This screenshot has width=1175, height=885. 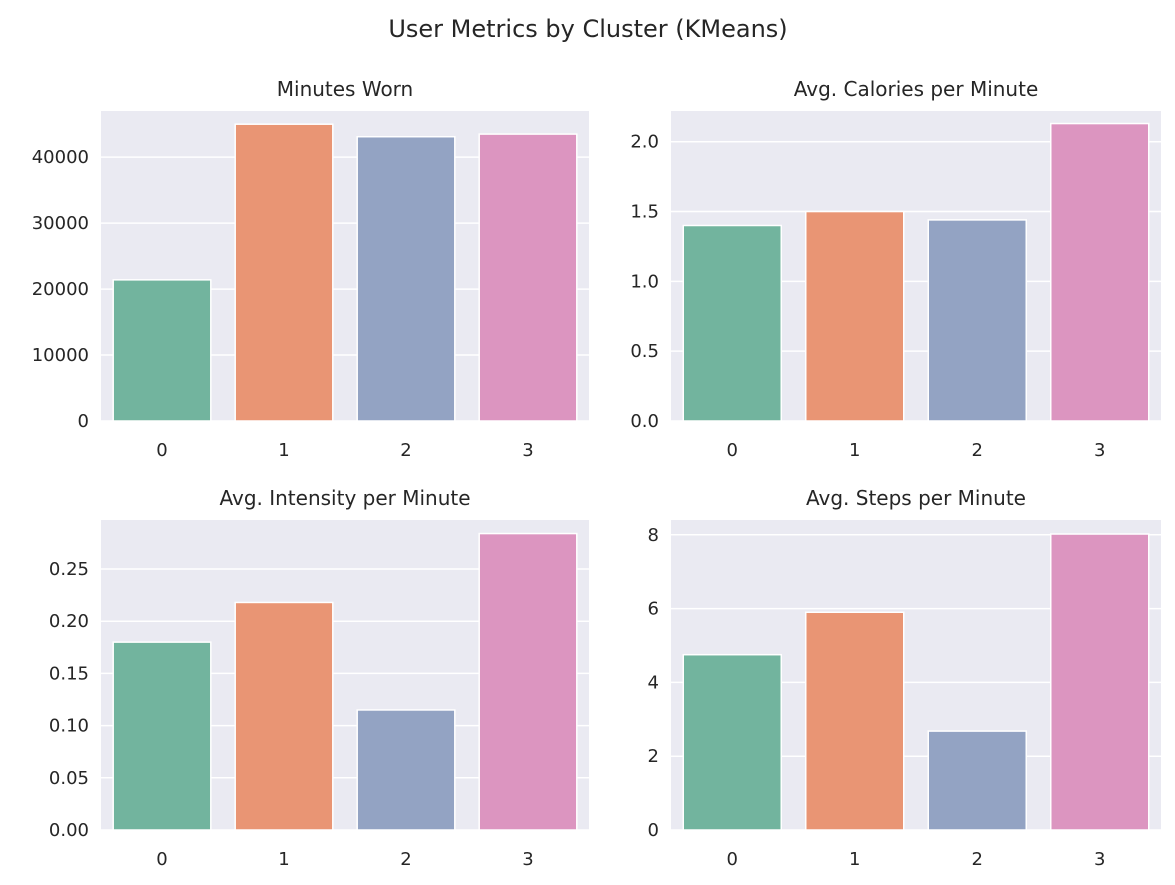 What do you see at coordinates (60, 355) in the screenshot?
I see `y-tick-label: 10000` at bounding box center [60, 355].